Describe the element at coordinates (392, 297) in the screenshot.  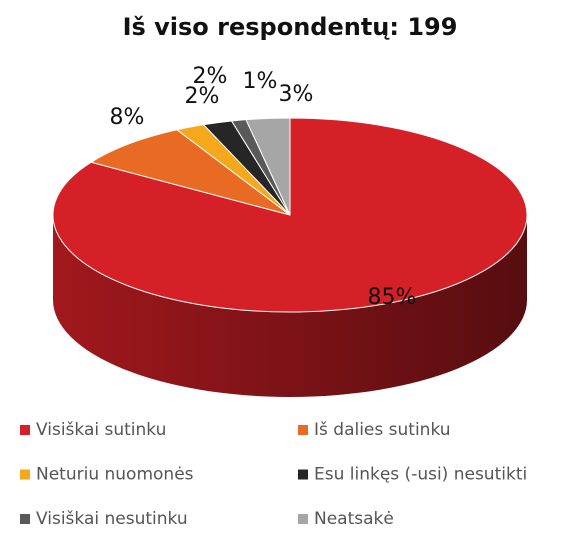
I see `data-label: 85%` at that location.